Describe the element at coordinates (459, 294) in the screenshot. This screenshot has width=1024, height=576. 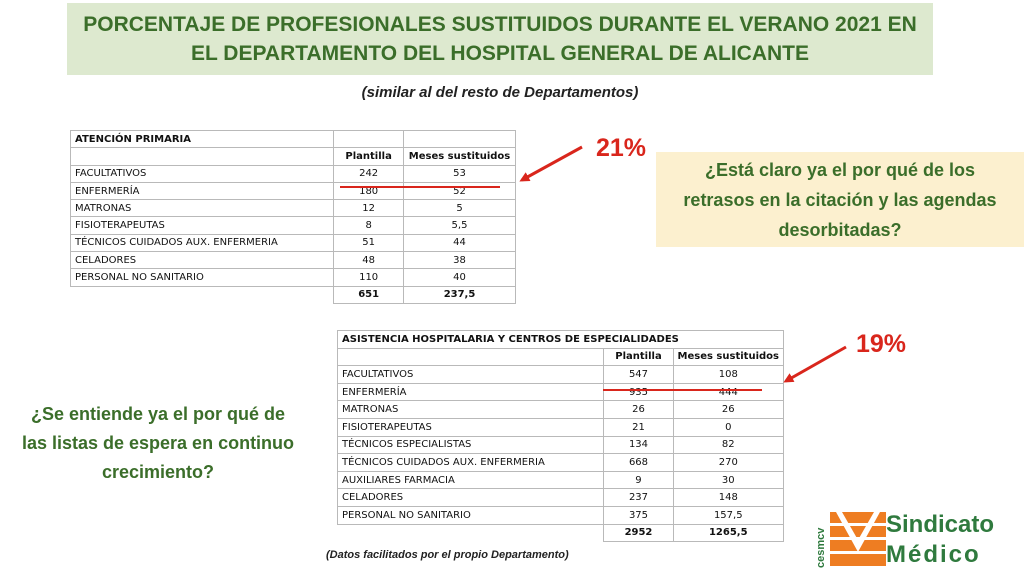
I see `total-meses: 237,5` at that location.